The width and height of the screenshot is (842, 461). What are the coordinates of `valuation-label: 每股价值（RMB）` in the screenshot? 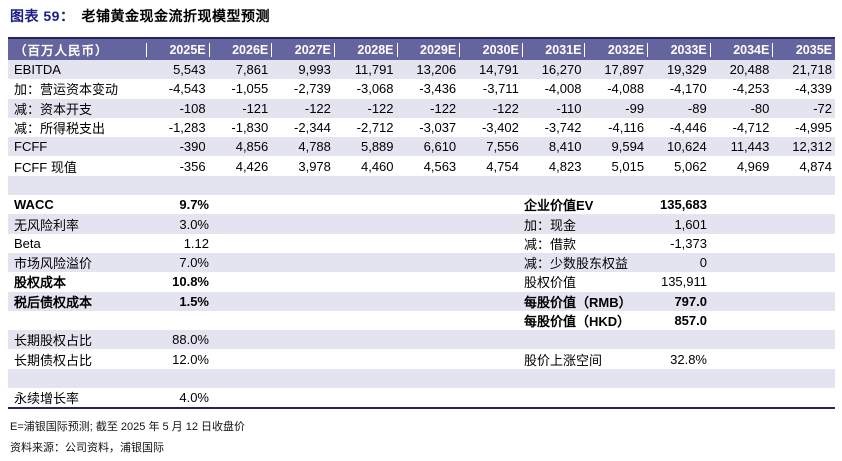 It's located at (578, 302).